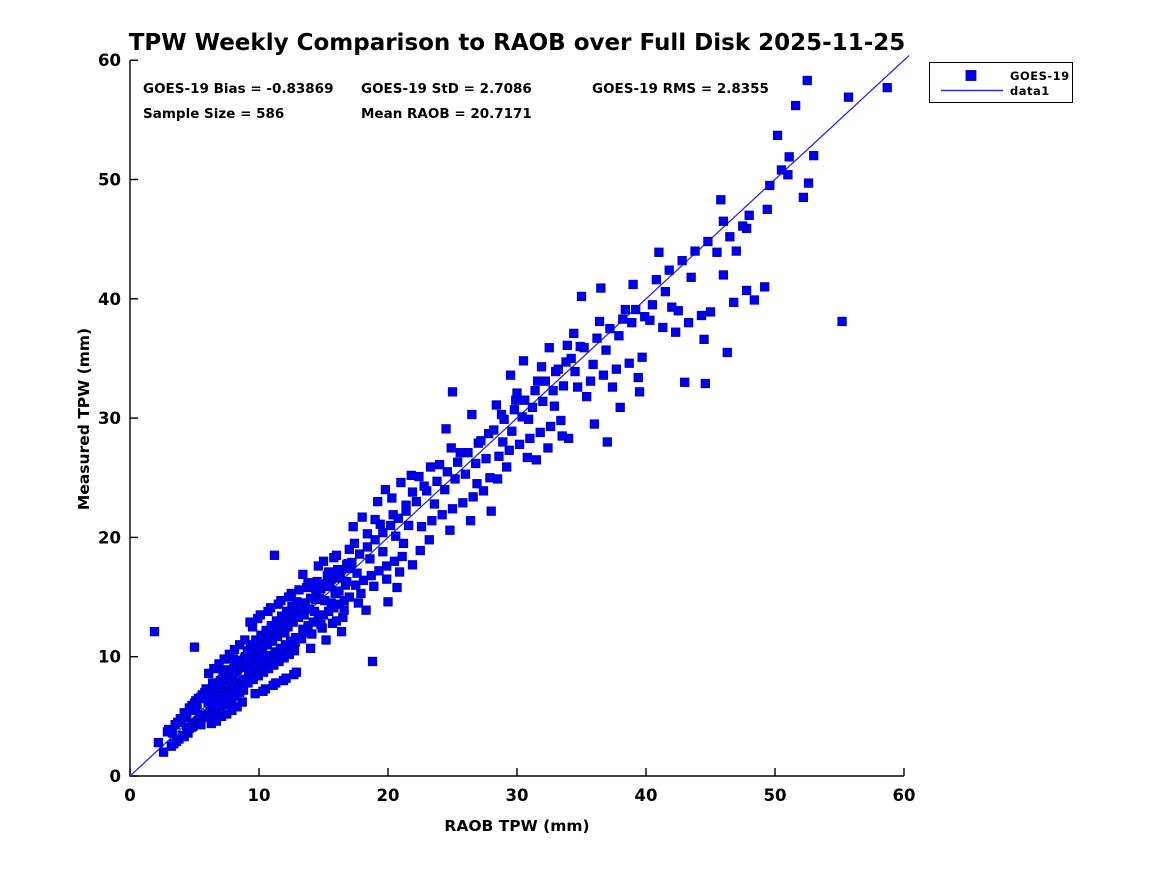  What do you see at coordinates (971, 75) in the screenshot?
I see `legend-marker-square-icon` at bounding box center [971, 75].